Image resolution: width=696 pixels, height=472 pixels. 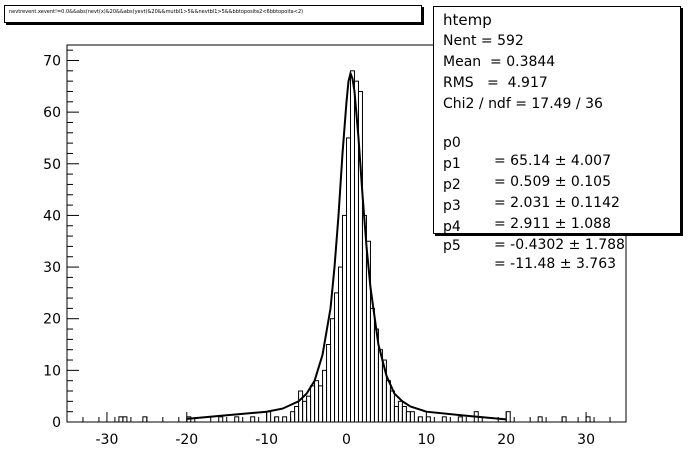 What do you see at coordinates (452, 206) in the screenshot?
I see `param-name: p3` at bounding box center [452, 206].